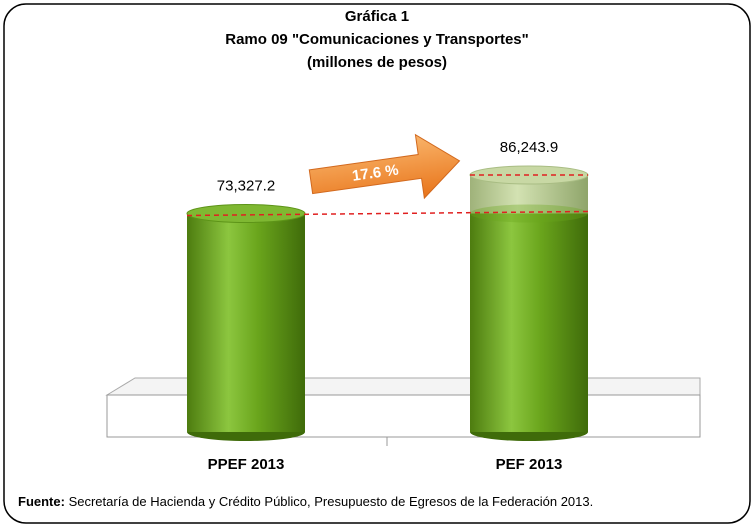 The height and width of the screenshot is (532, 754). I want to click on arrow: 17.6 %, so click(384, 166).